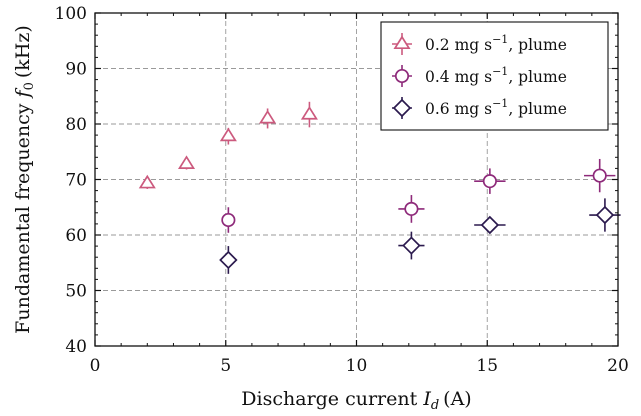  I want to click on x-axis-label: Discharge current Id (A), so click(356, 400).